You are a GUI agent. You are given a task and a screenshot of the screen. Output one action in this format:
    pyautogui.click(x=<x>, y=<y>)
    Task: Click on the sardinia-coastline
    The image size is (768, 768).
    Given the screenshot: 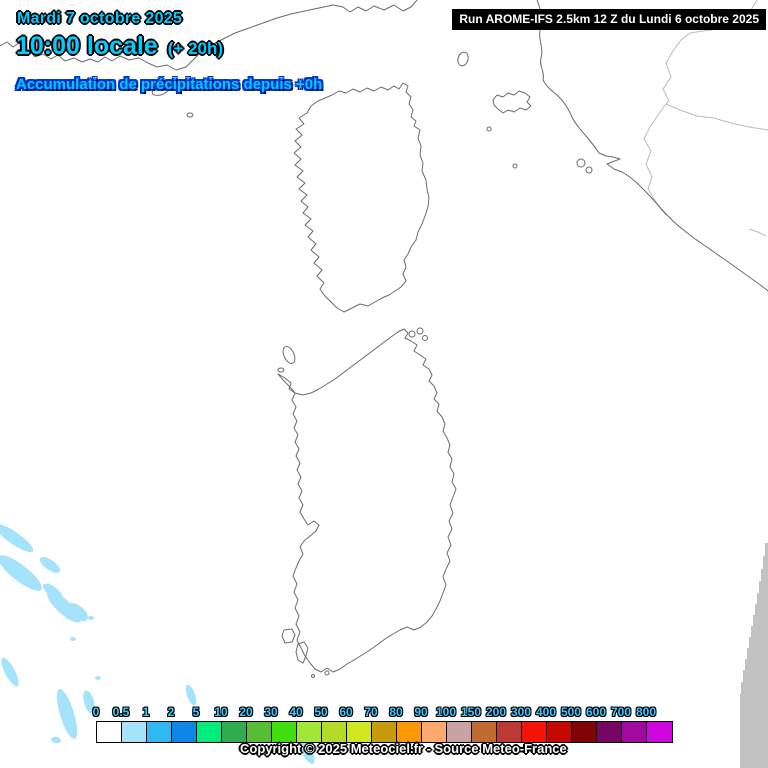 What is the action you would take?
    pyautogui.click(x=367, y=500)
    